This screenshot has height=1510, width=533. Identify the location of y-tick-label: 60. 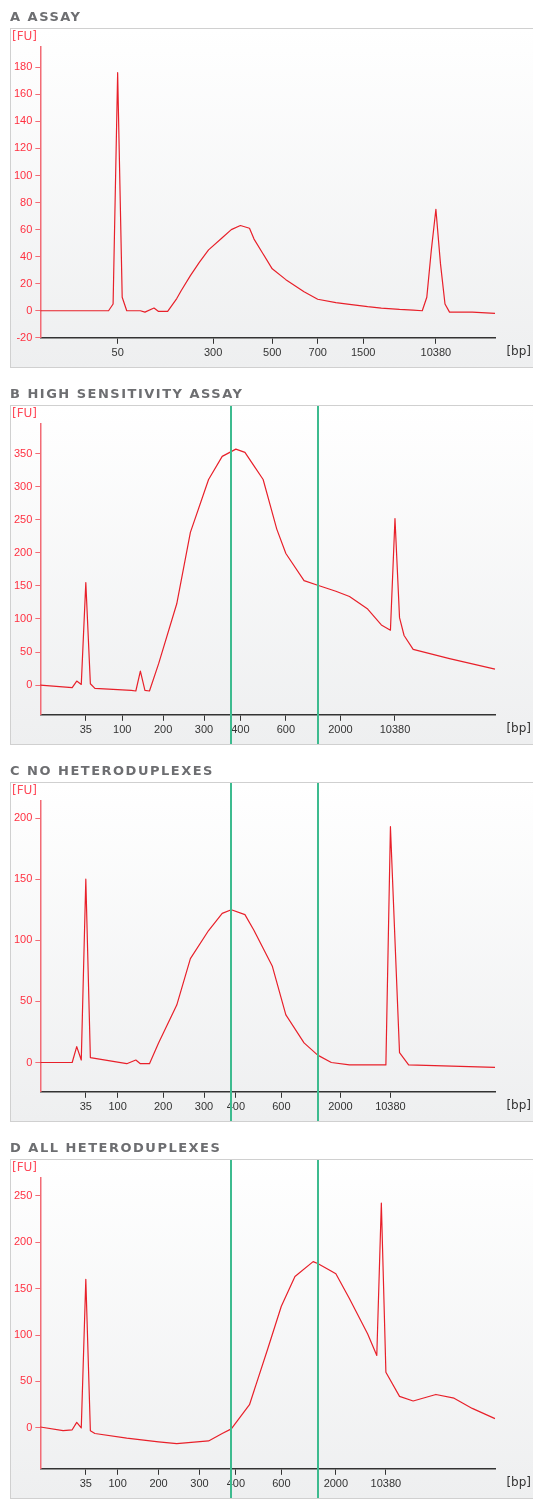
(26, 228).